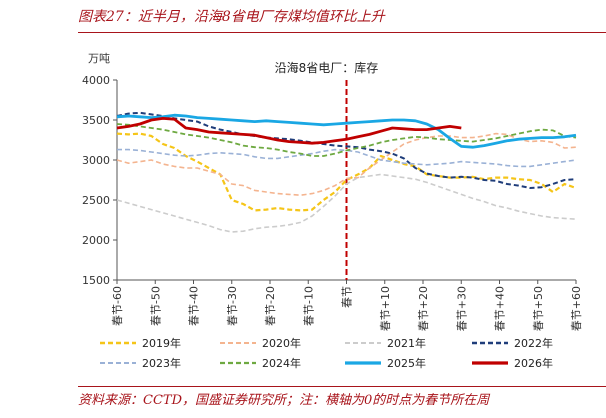 Image resolution: width=606 pixels, height=418 pixels. I want to click on series-line-2024年, so click(346, 140).